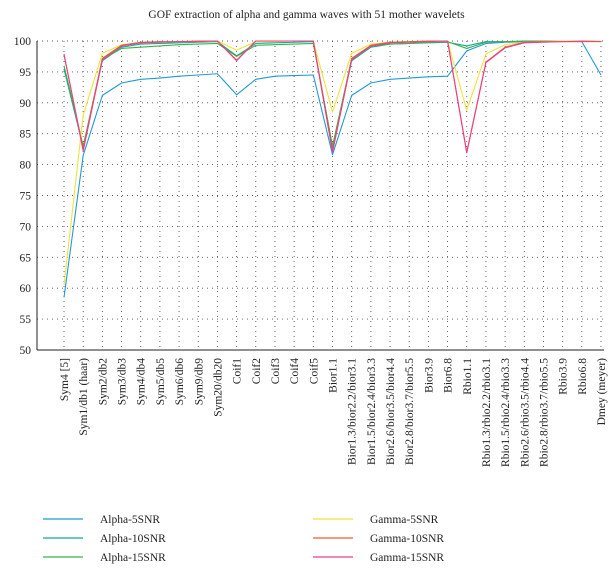 Image resolution: width=613 pixels, height=571 pixels. What do you see at coordinates (487, 412) in the screenshot?
I see `x-tick-label: Rbio1.3/rbio2.2/rbio3.1` at bounding box center [487, 412].